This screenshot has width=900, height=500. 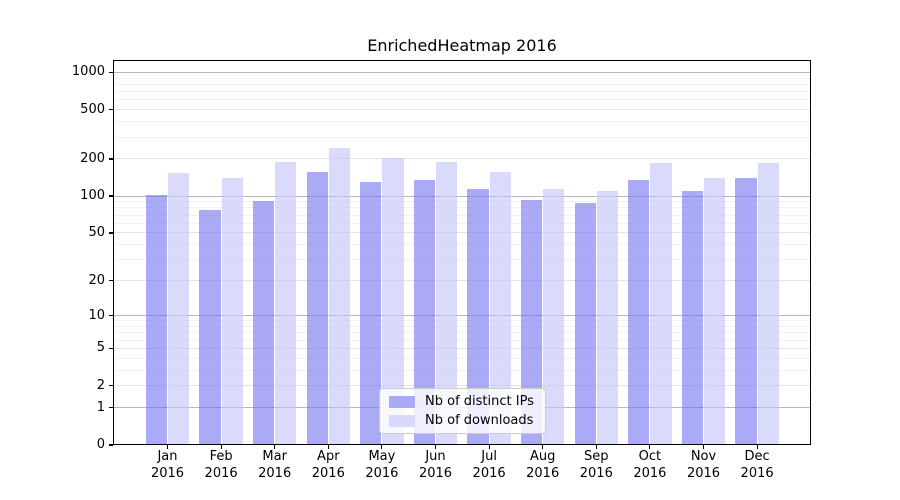 I want to click on ytick-label-1000: 1000, so click(x=88, y=72).